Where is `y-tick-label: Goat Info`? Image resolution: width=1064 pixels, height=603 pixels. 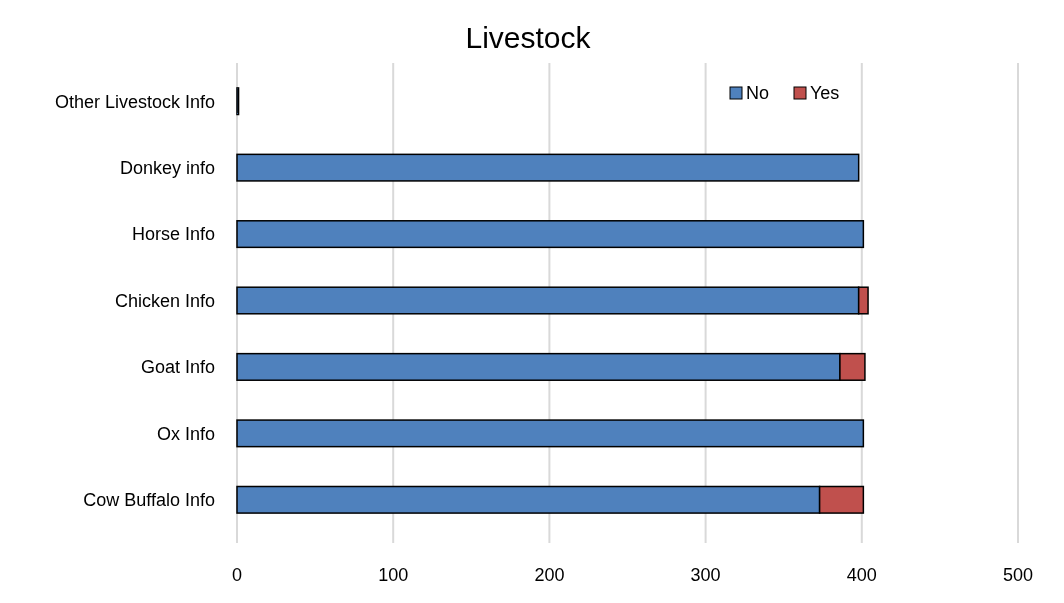 y-tick-label: Goat Info is located at coordinates (177, 367).